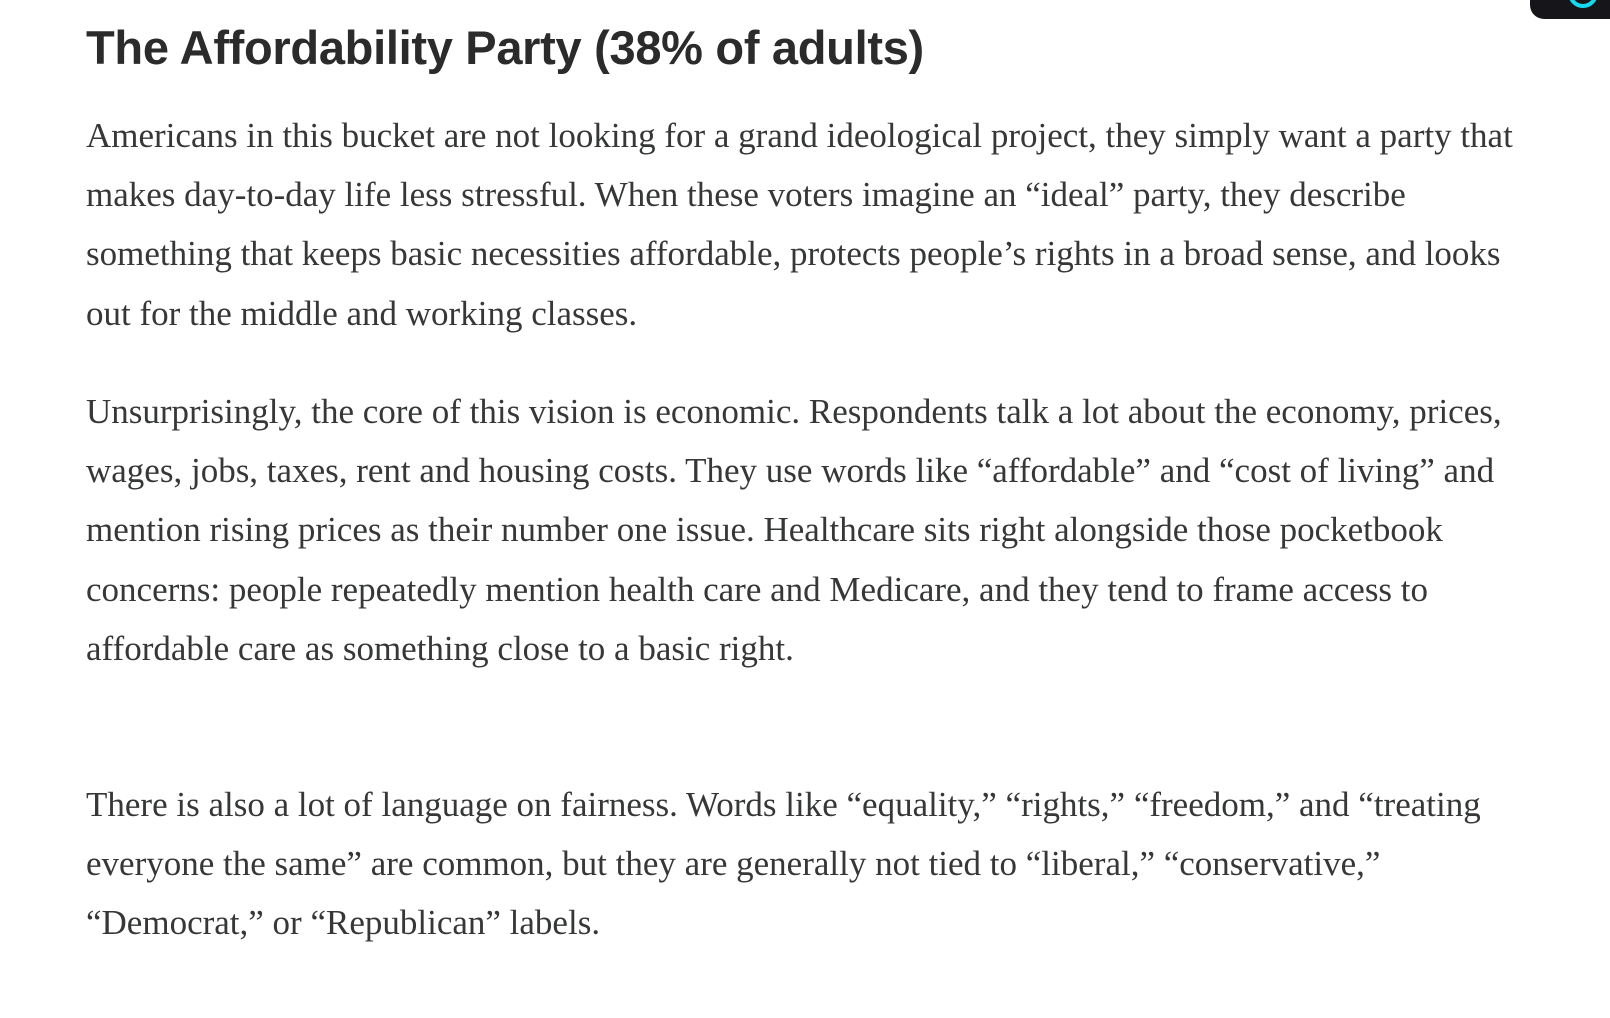 The image size is (1610, 1018). I want to click on overlay-button, so click(1570, 9).